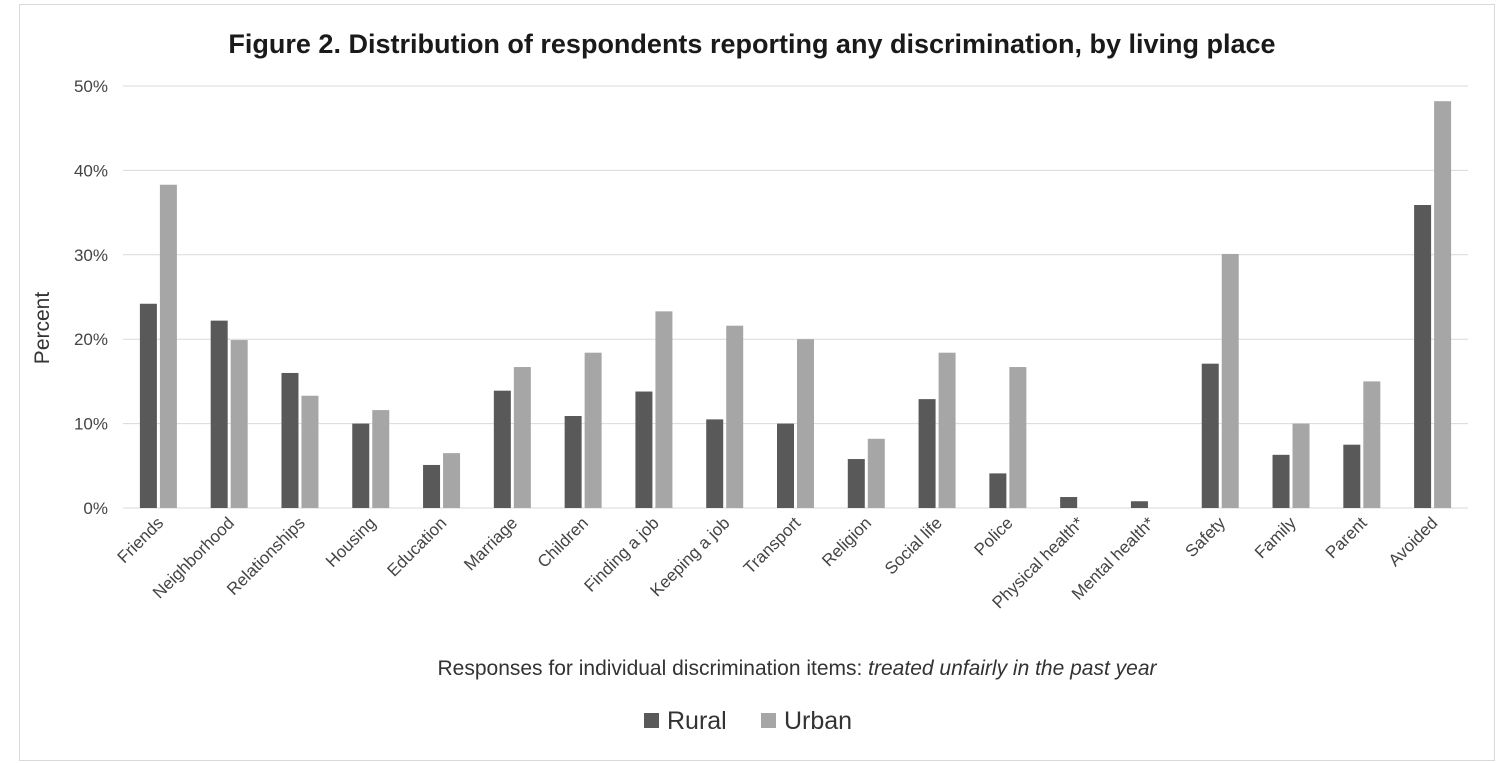  I want to click on x-tick-label: Friends, so click(141, 540).